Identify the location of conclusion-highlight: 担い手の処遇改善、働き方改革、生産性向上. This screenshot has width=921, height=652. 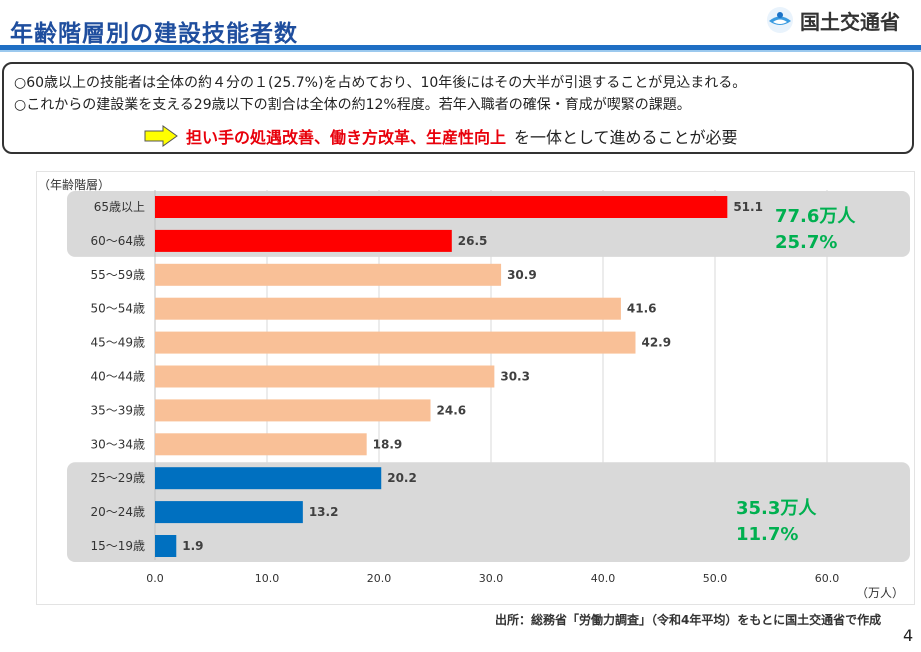
(346, 137).